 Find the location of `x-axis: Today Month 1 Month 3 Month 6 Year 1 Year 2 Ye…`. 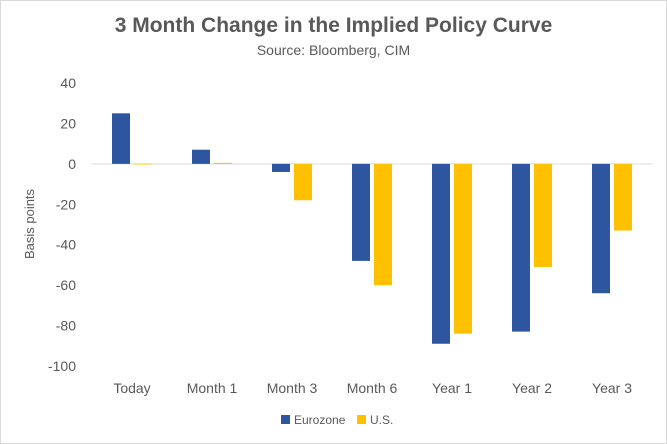

x-axis: Today Month 1 Month 3 Month 6 Year 1 Year 2 Ye… is located at coordinates (372, 388).